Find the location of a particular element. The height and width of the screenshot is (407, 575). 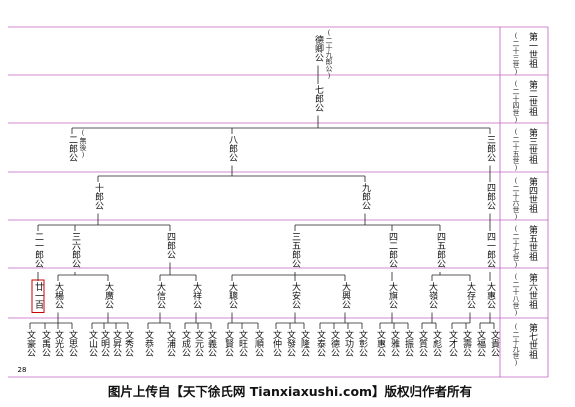

person-name: 大楊公 is located at coordinates (58, 295).